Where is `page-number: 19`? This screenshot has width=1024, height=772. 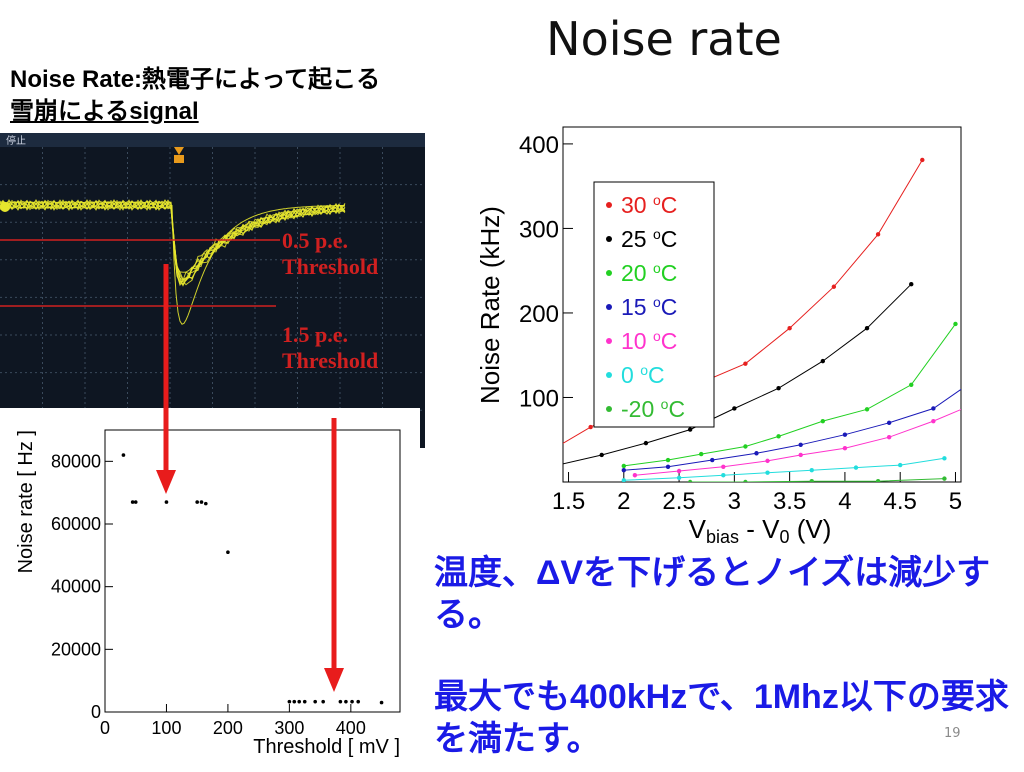
page-number: 19 is located at coordinates (952, 733).